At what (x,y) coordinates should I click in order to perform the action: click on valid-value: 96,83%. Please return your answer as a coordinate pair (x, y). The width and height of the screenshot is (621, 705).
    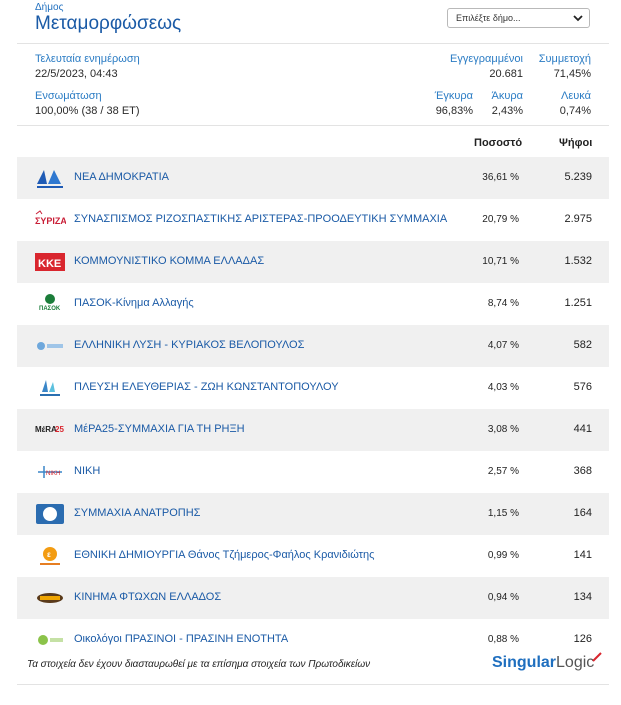
    Looking at the image, I should click on (454, 111).